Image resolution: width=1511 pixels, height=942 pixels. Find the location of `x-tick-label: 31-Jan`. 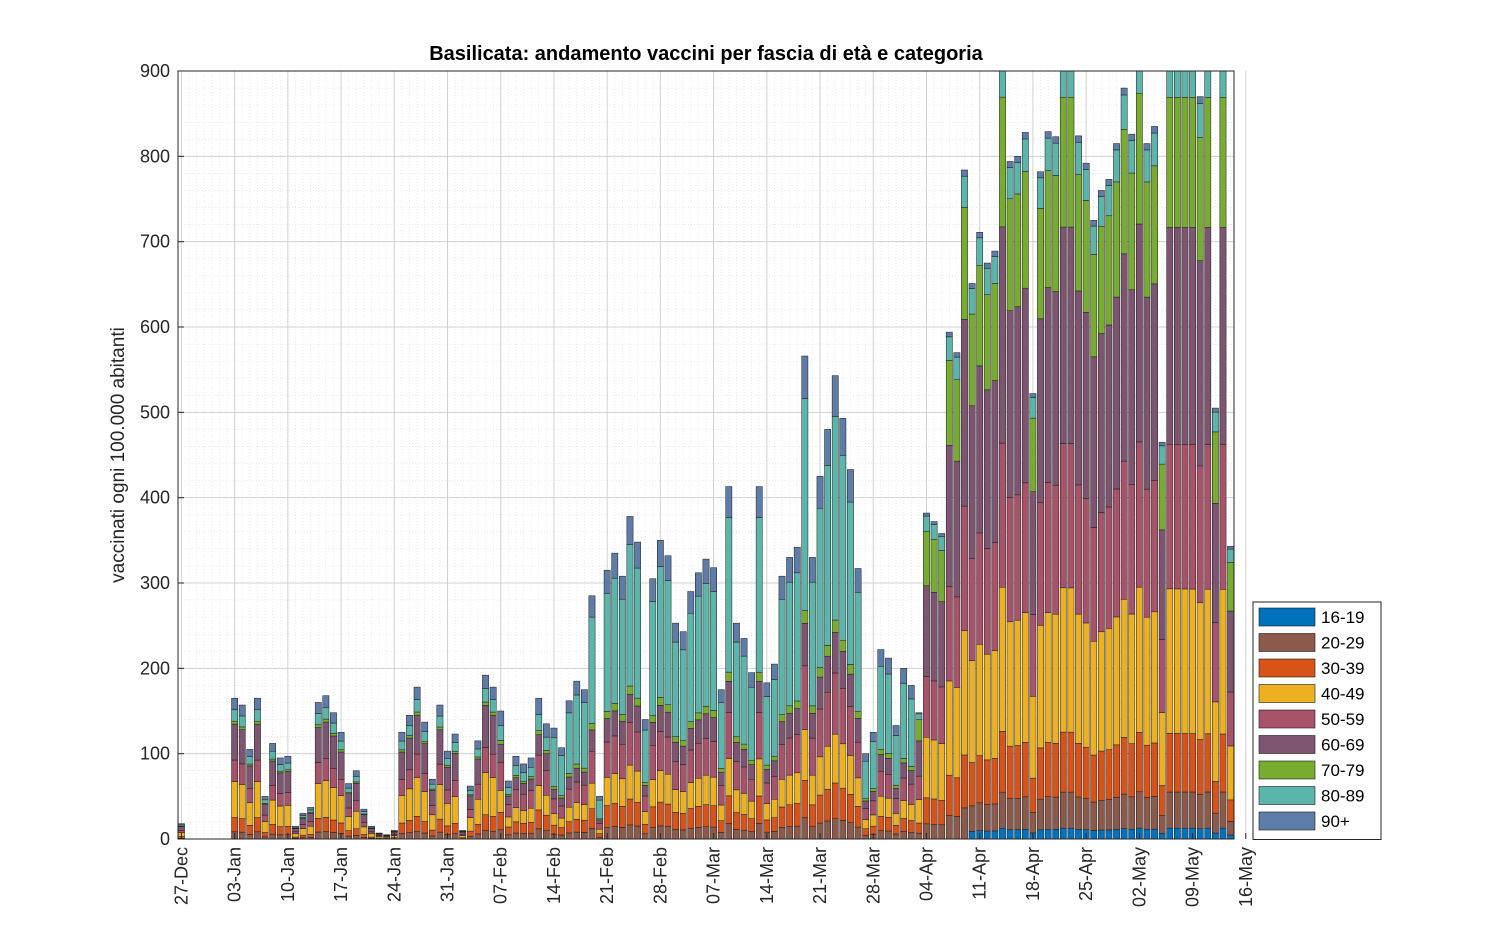

x-tick-label: 31-Jan is located at coordinates (448, 874).